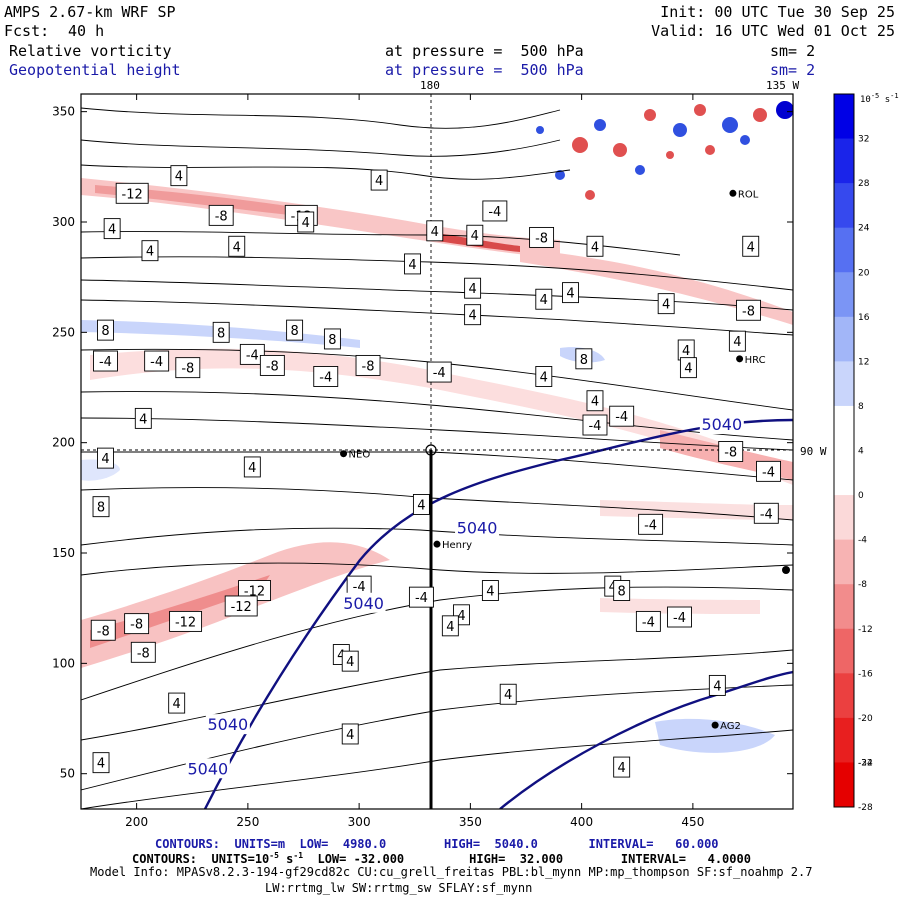 The width and height of the screenshot is (900, 900). I want to click on height-label-bg, so click(227, 724).